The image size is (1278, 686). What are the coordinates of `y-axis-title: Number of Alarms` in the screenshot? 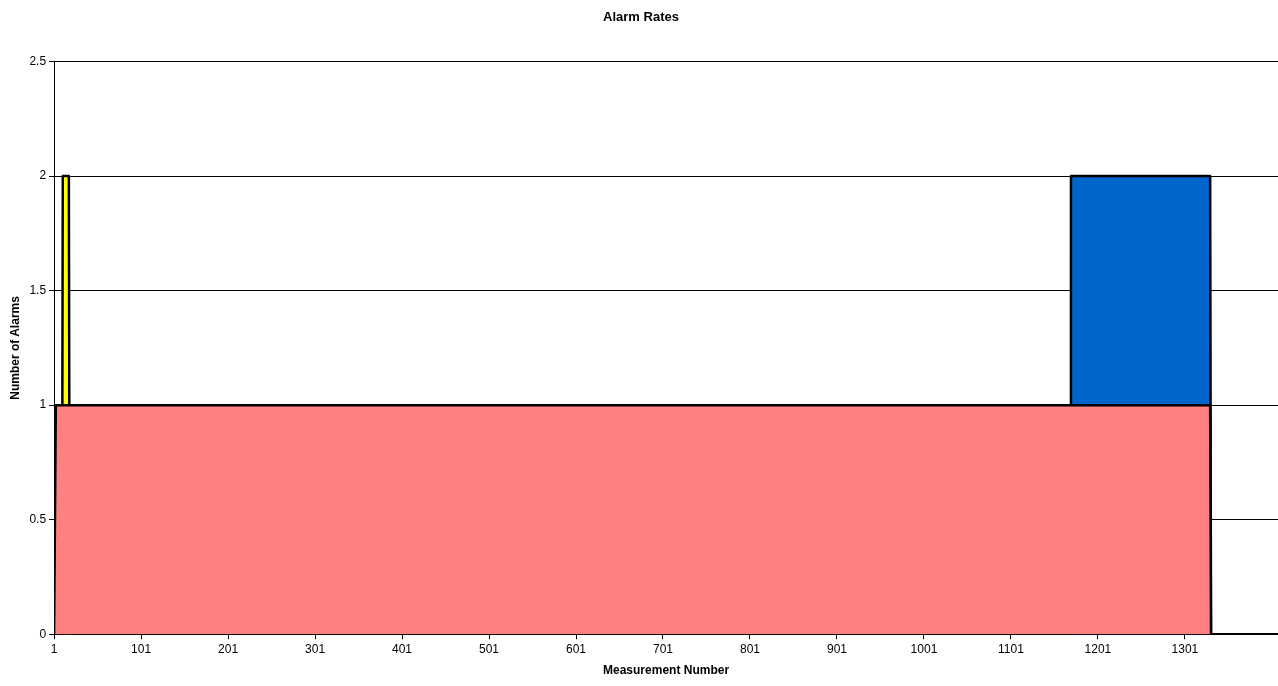 It's located at (14, 347).